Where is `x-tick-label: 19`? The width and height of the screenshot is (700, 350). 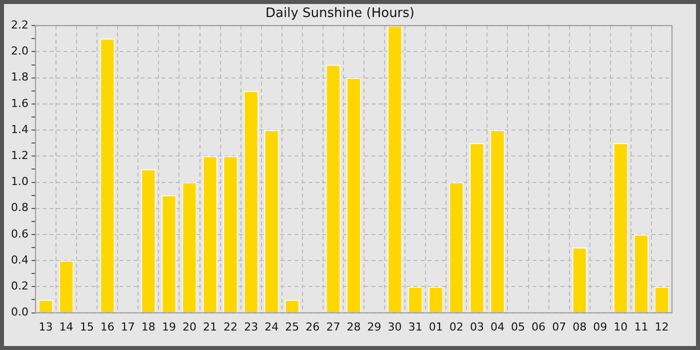
x-tick-label: 19 is located at coordinates (169, 327).